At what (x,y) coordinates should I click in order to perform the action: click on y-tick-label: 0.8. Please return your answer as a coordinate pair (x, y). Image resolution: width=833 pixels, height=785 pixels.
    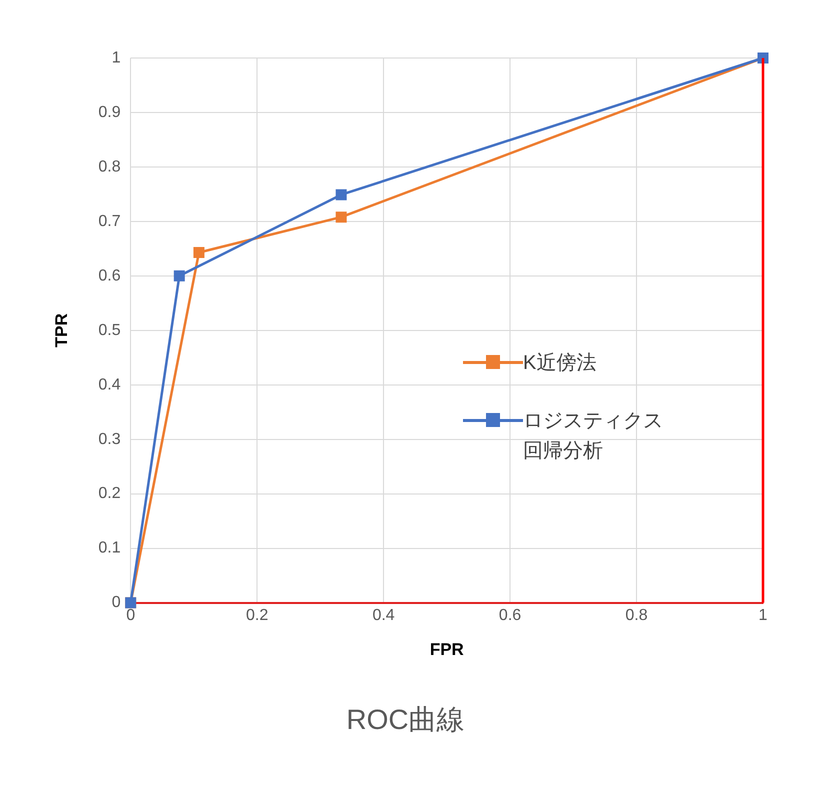
    Looking at the image, I should click on (109, 167).